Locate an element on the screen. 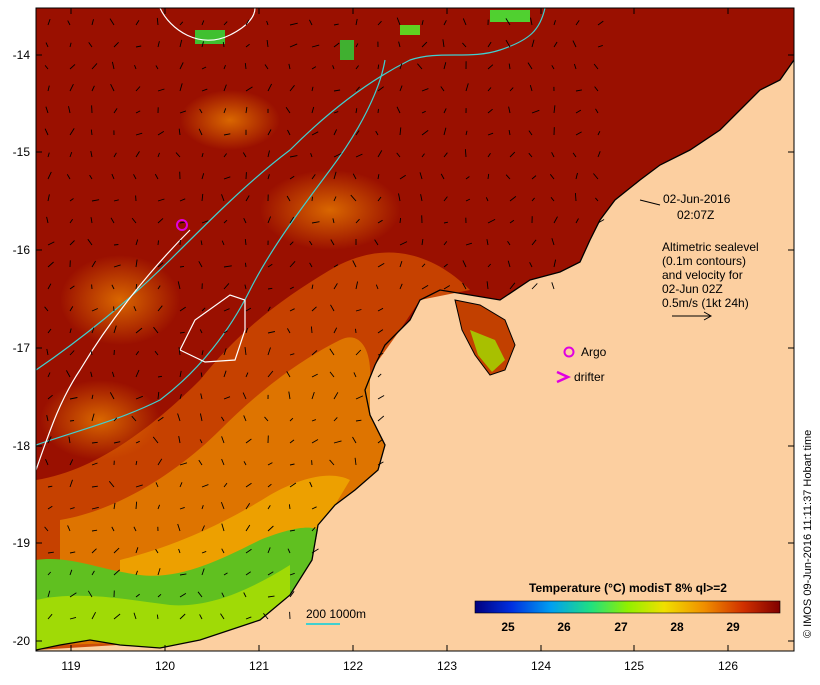 The height and width of the screenshot is (685, 820). time-label: 02:07Z is located at coordinates (695, 215).